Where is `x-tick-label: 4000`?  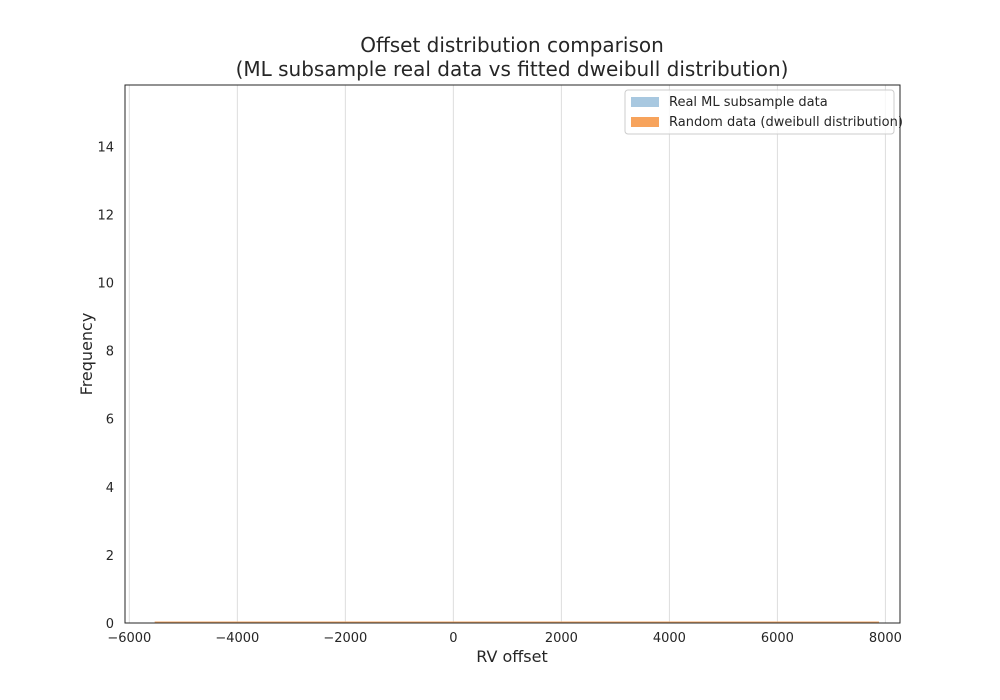 x-tick-label: 4000 is located at coordinates (669, 638).